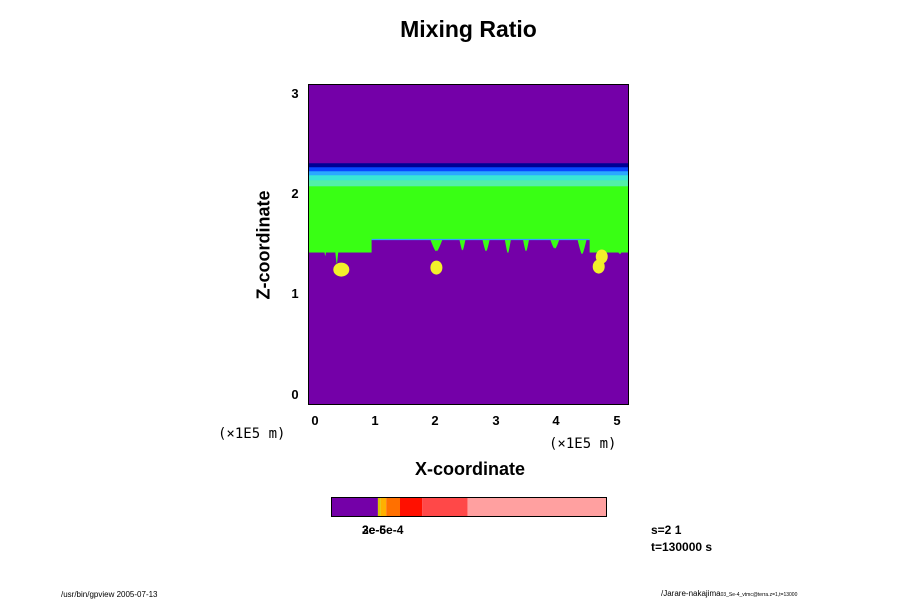  What do you see at coordinates (469, 469) in the screenshot?
I see `x-axis-label: X-coordinate` at bounding box center [469, 469].